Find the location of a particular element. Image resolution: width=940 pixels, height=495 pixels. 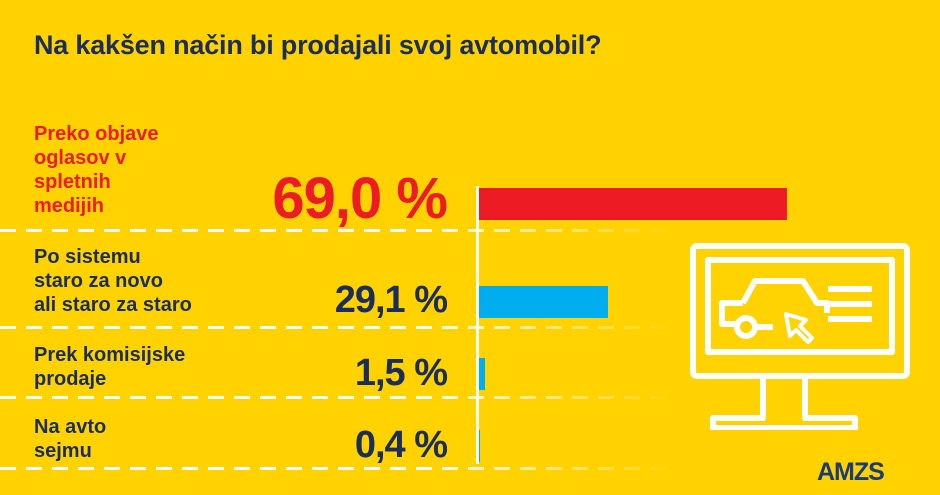

category-label-line: oglasov v is located at coordinates (80, 158).